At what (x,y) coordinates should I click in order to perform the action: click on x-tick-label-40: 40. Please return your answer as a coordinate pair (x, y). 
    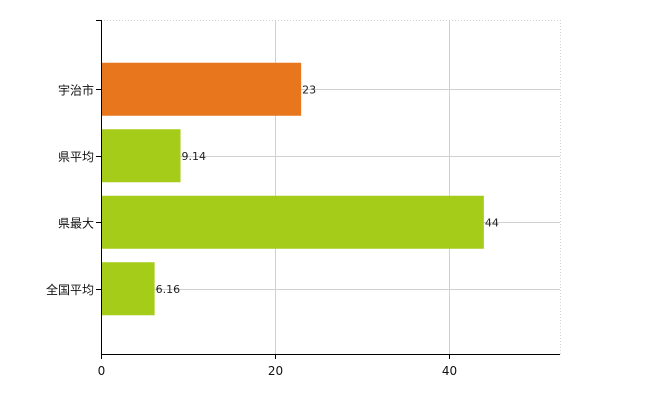
    Looking at the image, I should click on (449, 371).